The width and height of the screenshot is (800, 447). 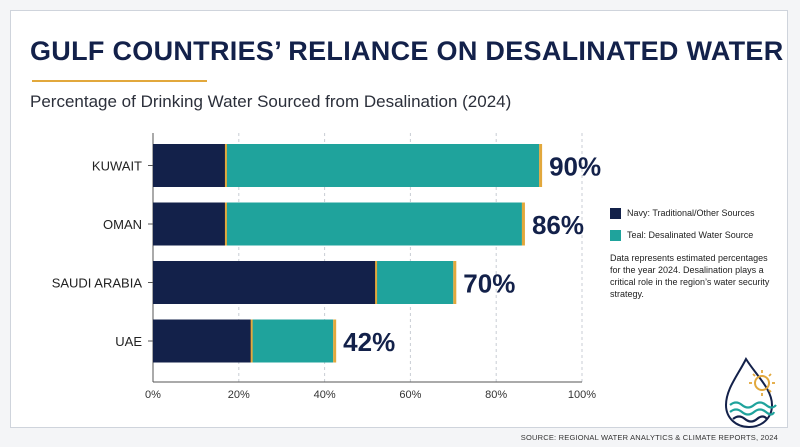 What do you see at coordinates (582, 395) in the screenshot?
I see `x-tick-label: 100%` at bounding box center [582, 395].